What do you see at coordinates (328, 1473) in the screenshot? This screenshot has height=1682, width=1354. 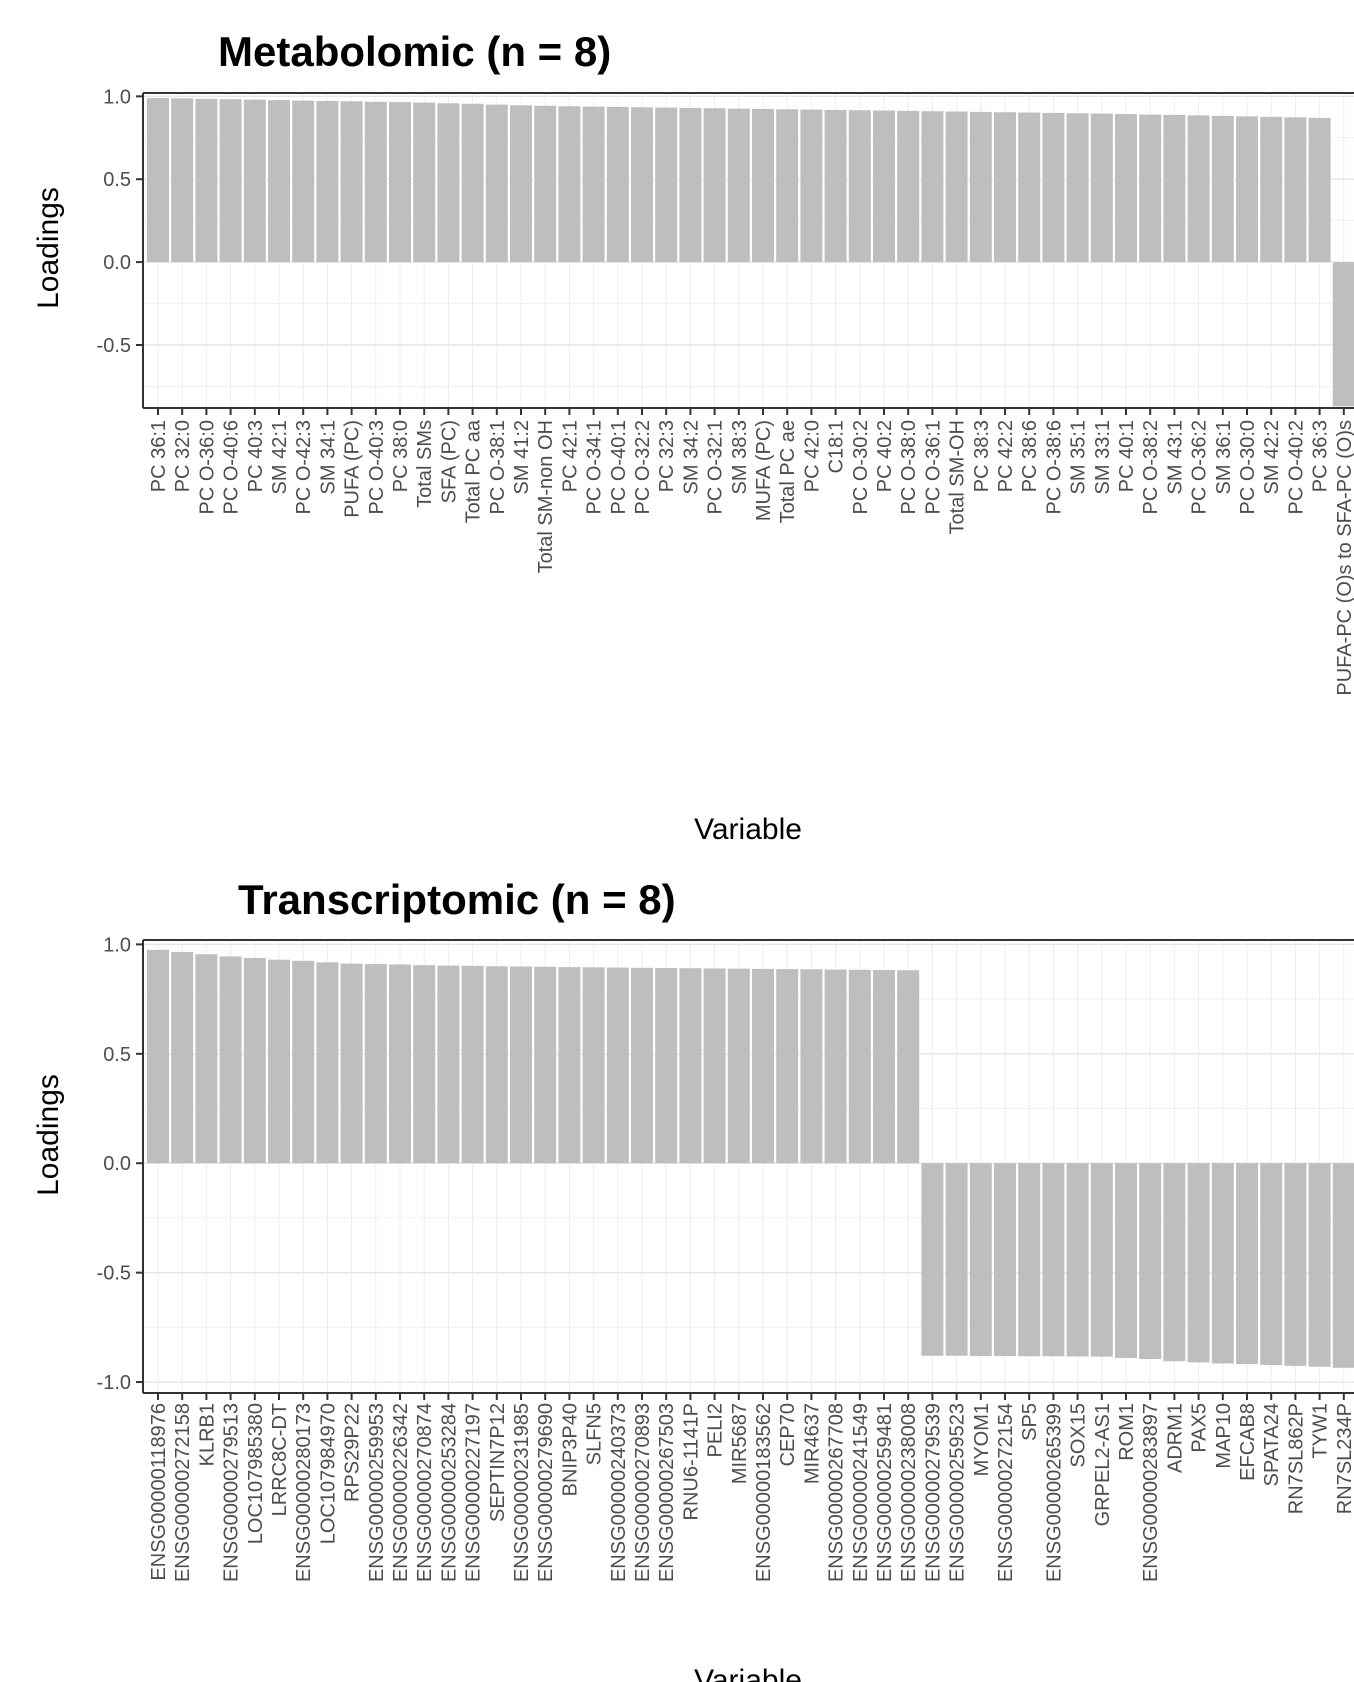 I see `transcriptomic-x-tick-label: LOC107984970` at bounding box center [328, 1473].